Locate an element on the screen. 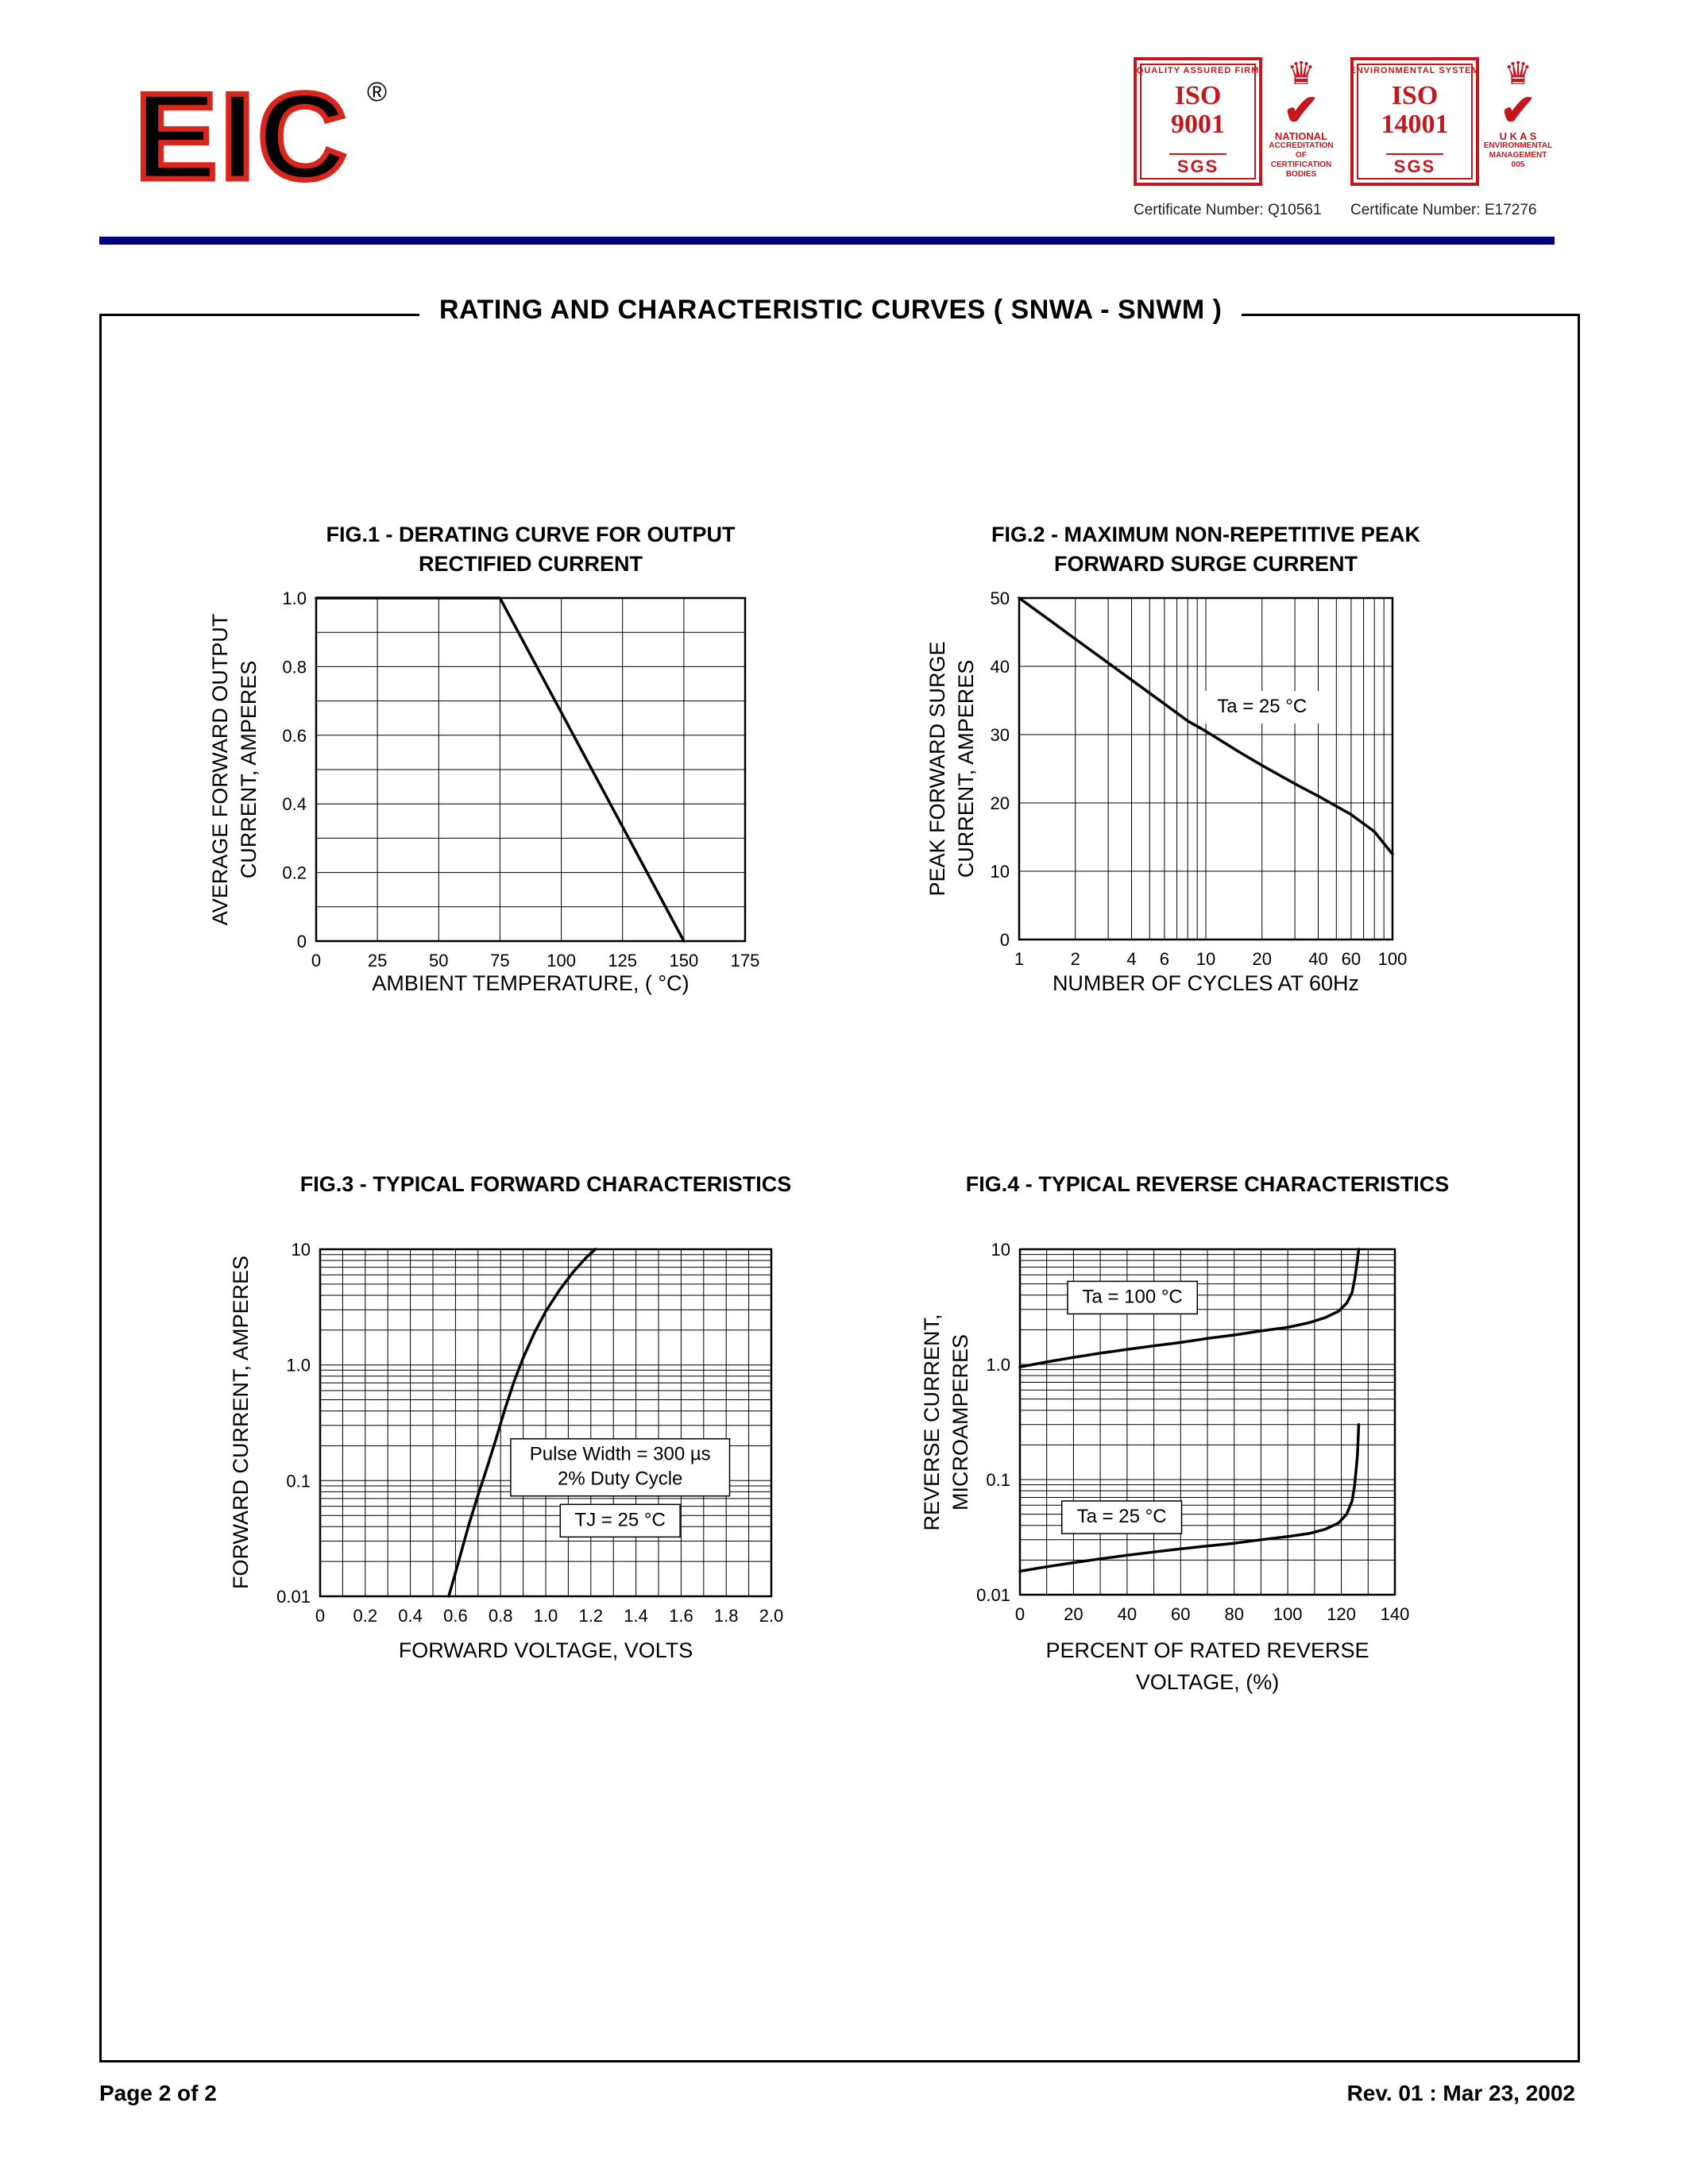 This screenshot has width=1688, height=2184. emblem-line: U K A S is located at coordinates (1518, 136).